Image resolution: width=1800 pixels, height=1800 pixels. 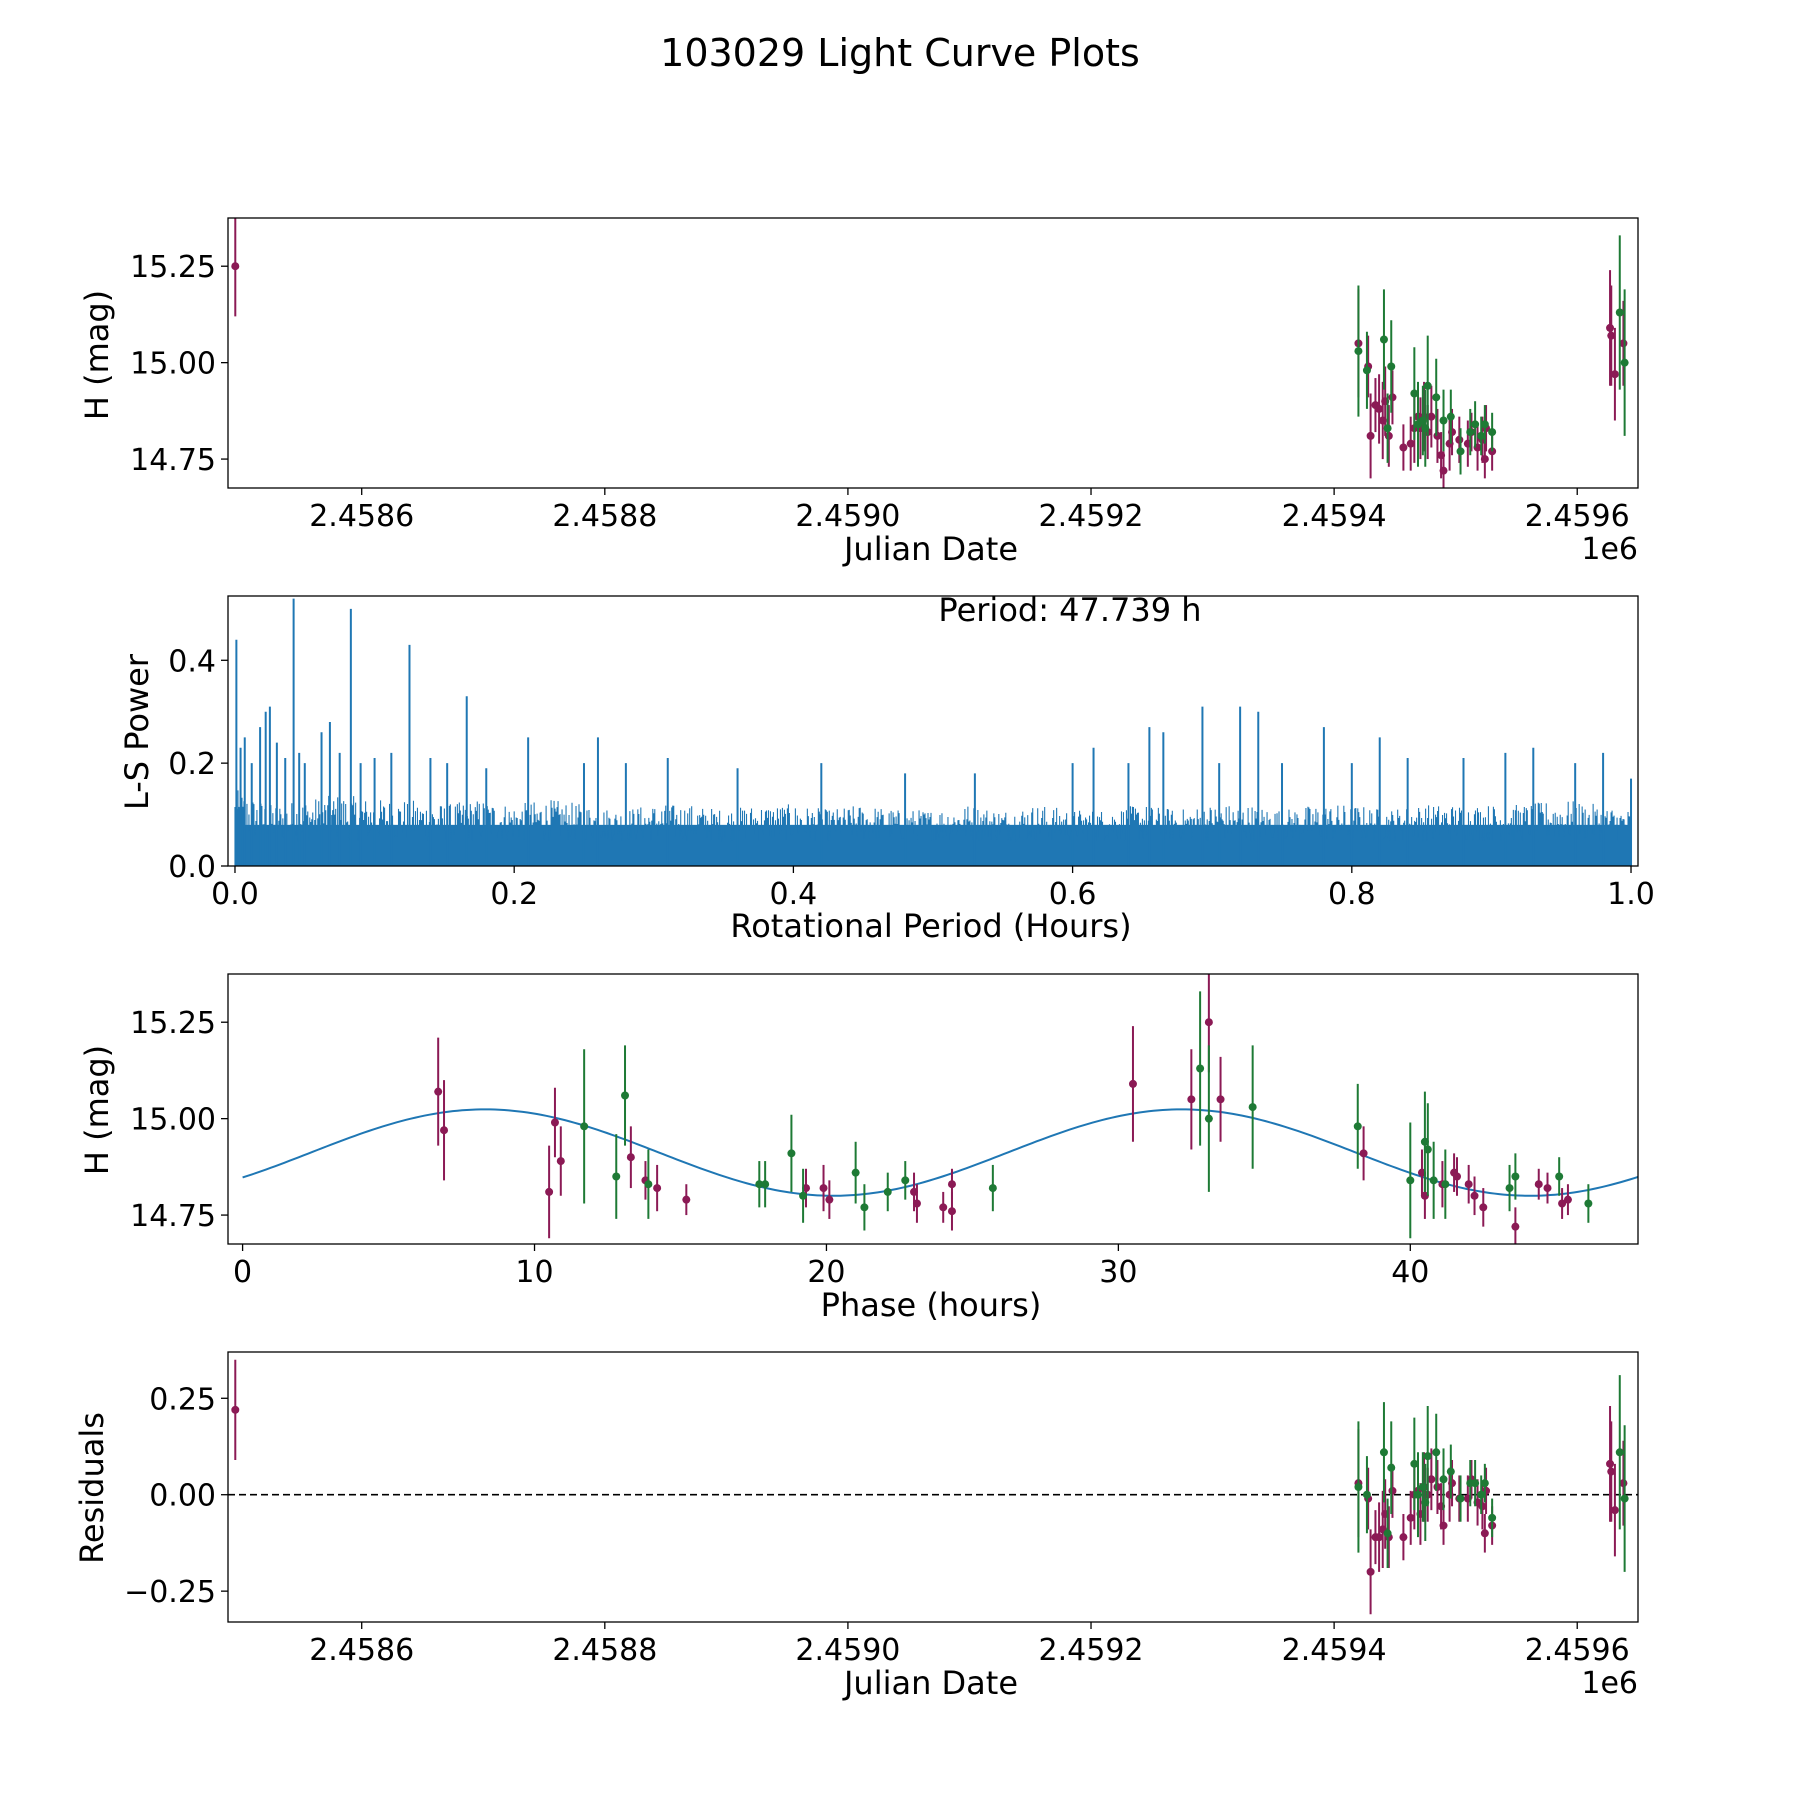 What do you see at coordinates (933, 732) in the screenshot?
I see `periodogram-series` at bounding box center [933, 732].